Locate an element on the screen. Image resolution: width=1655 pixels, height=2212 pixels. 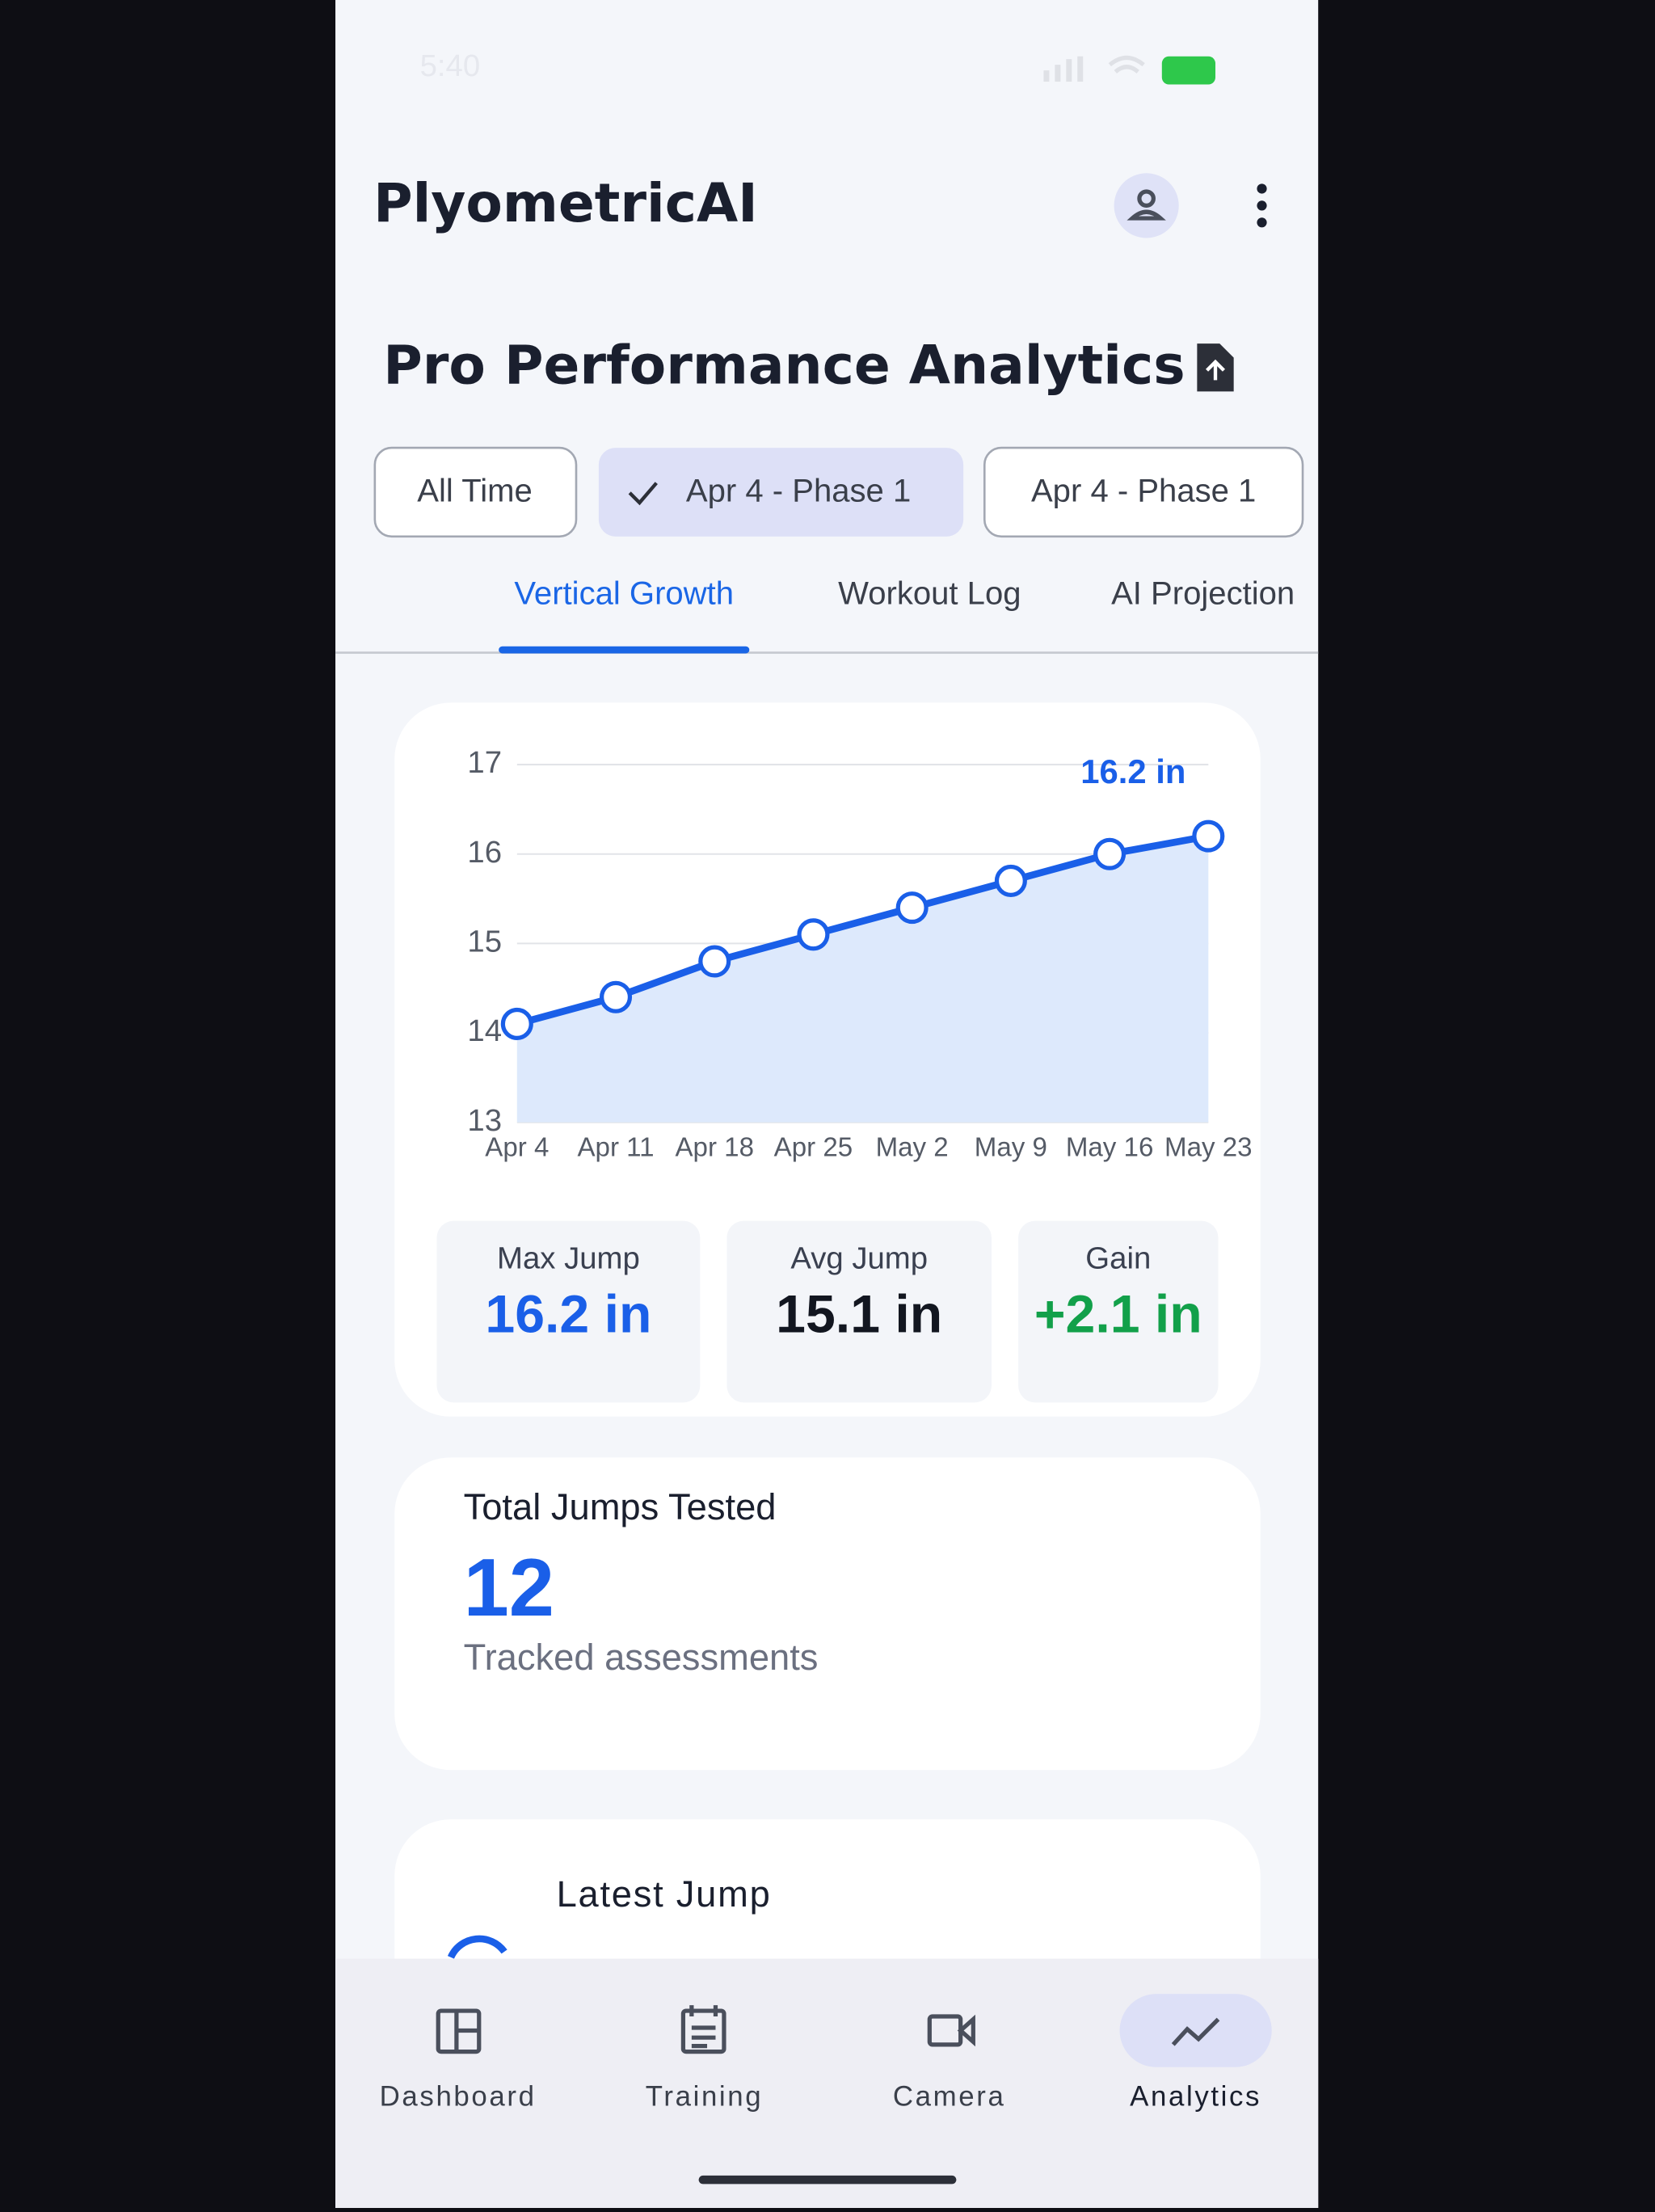
x-tick-label: Apr 25 is located at coordinates (813, 1148).